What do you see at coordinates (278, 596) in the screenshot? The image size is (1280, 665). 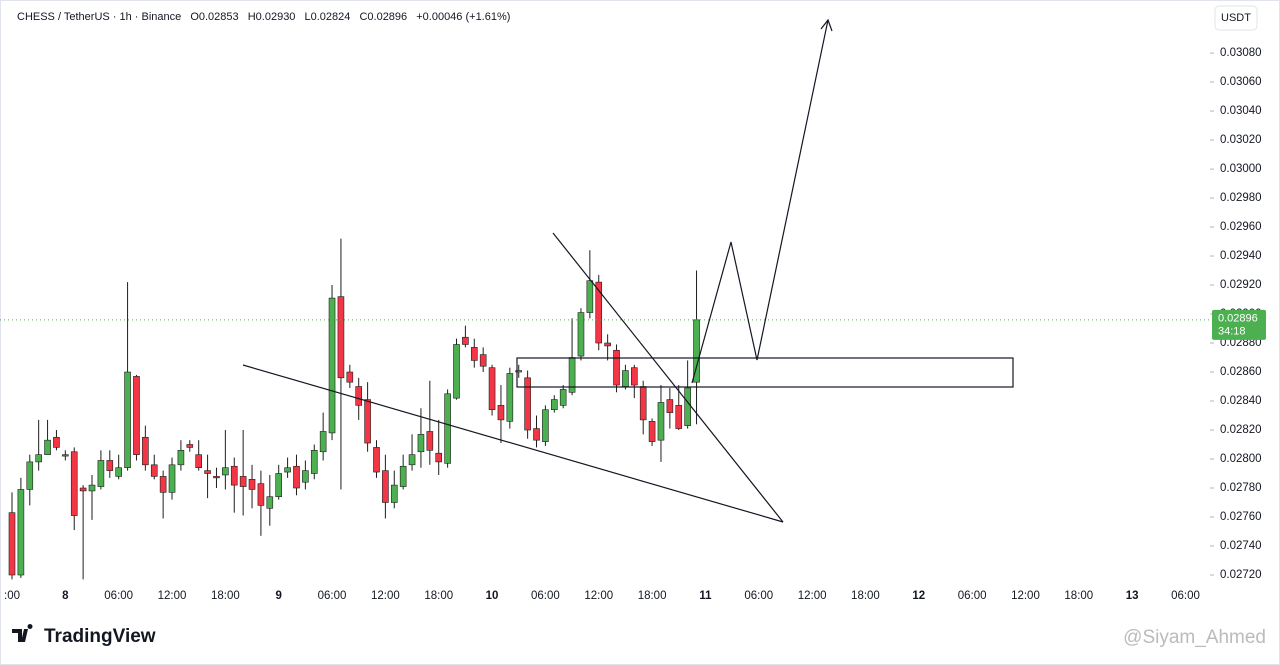 I see `x-tick-label: 9` at bounding box center [278, 596].